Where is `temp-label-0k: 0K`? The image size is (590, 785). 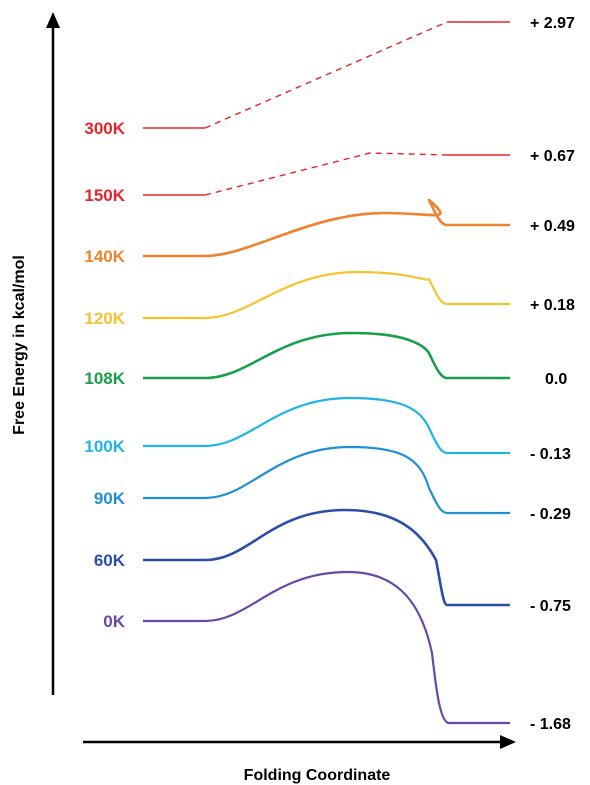 temp-label-0k: 0K is located at coordinates (114, 621).